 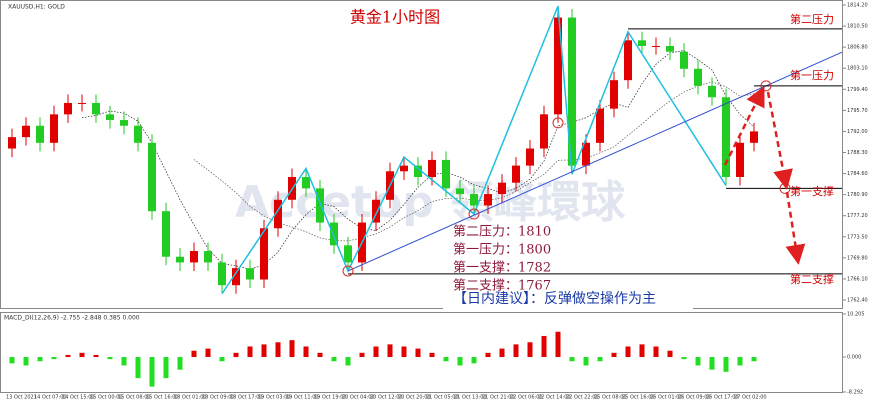 What do you see at coordinates (395, 17) in the screenshot?
I see `chart-title: 黄金1小时图` at bounding box center [395, 17].